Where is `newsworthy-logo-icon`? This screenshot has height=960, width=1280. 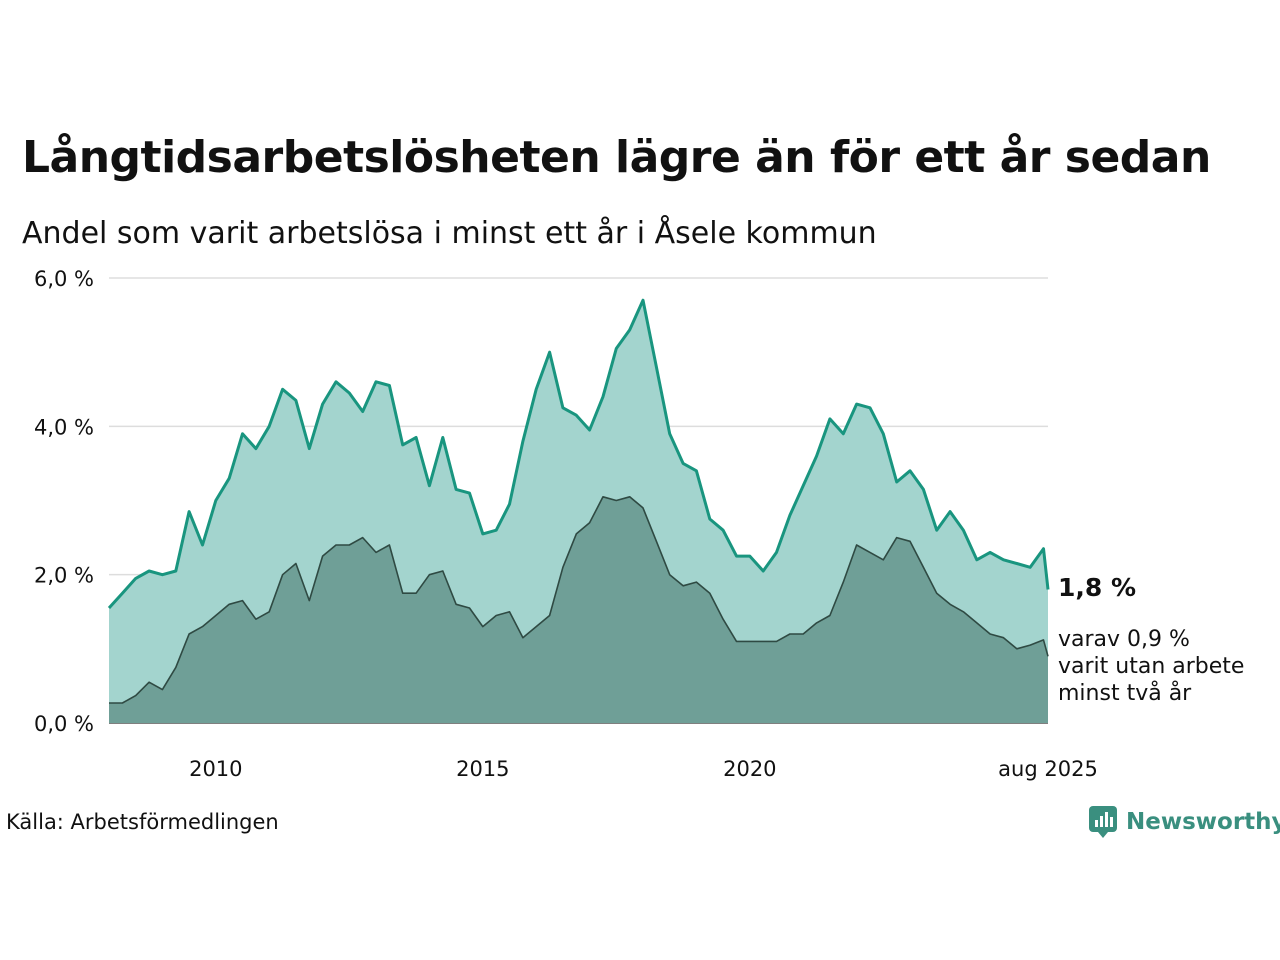
newsworthy-logo-icon is located at coordinates (1103, 822).